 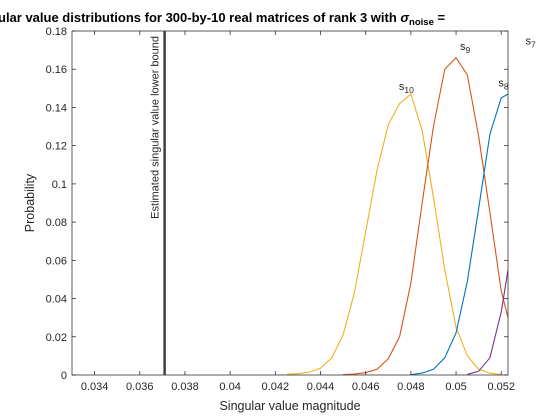 I want to click on series-line-s8, so click(x=459, y=234).